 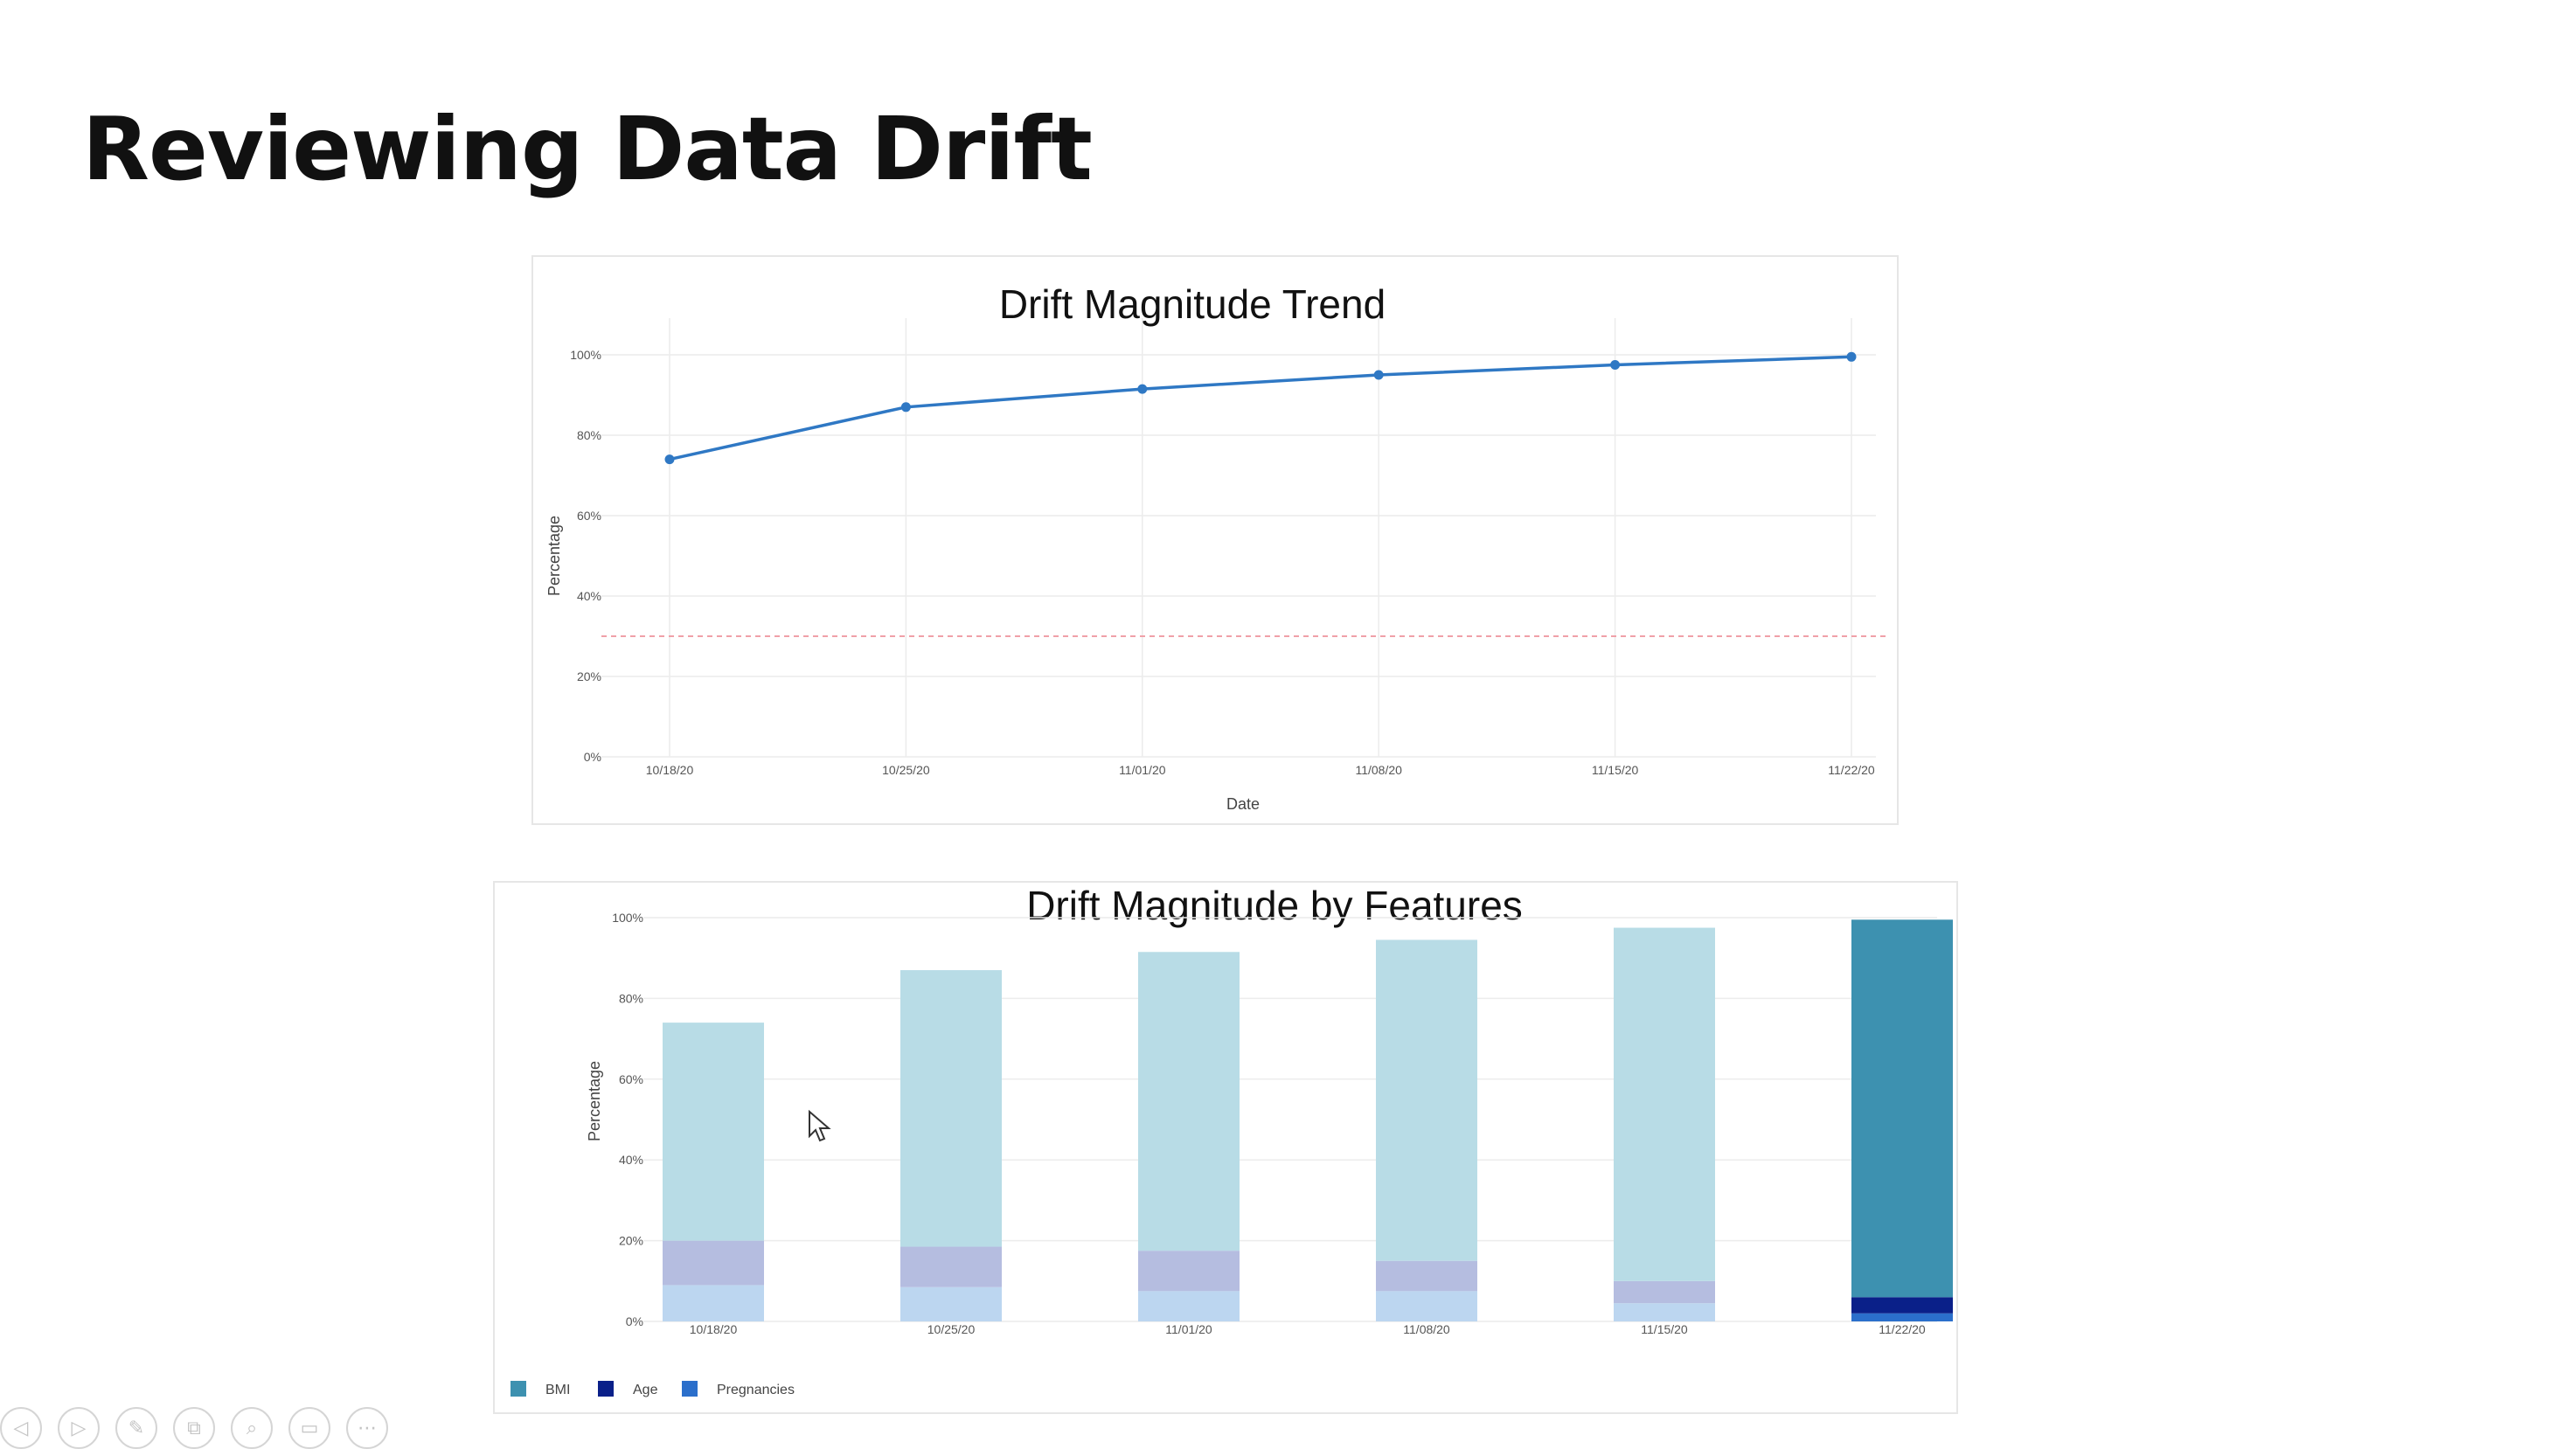 I want to click on zoom-icon: ⌕, so click(x=252, y=1428).